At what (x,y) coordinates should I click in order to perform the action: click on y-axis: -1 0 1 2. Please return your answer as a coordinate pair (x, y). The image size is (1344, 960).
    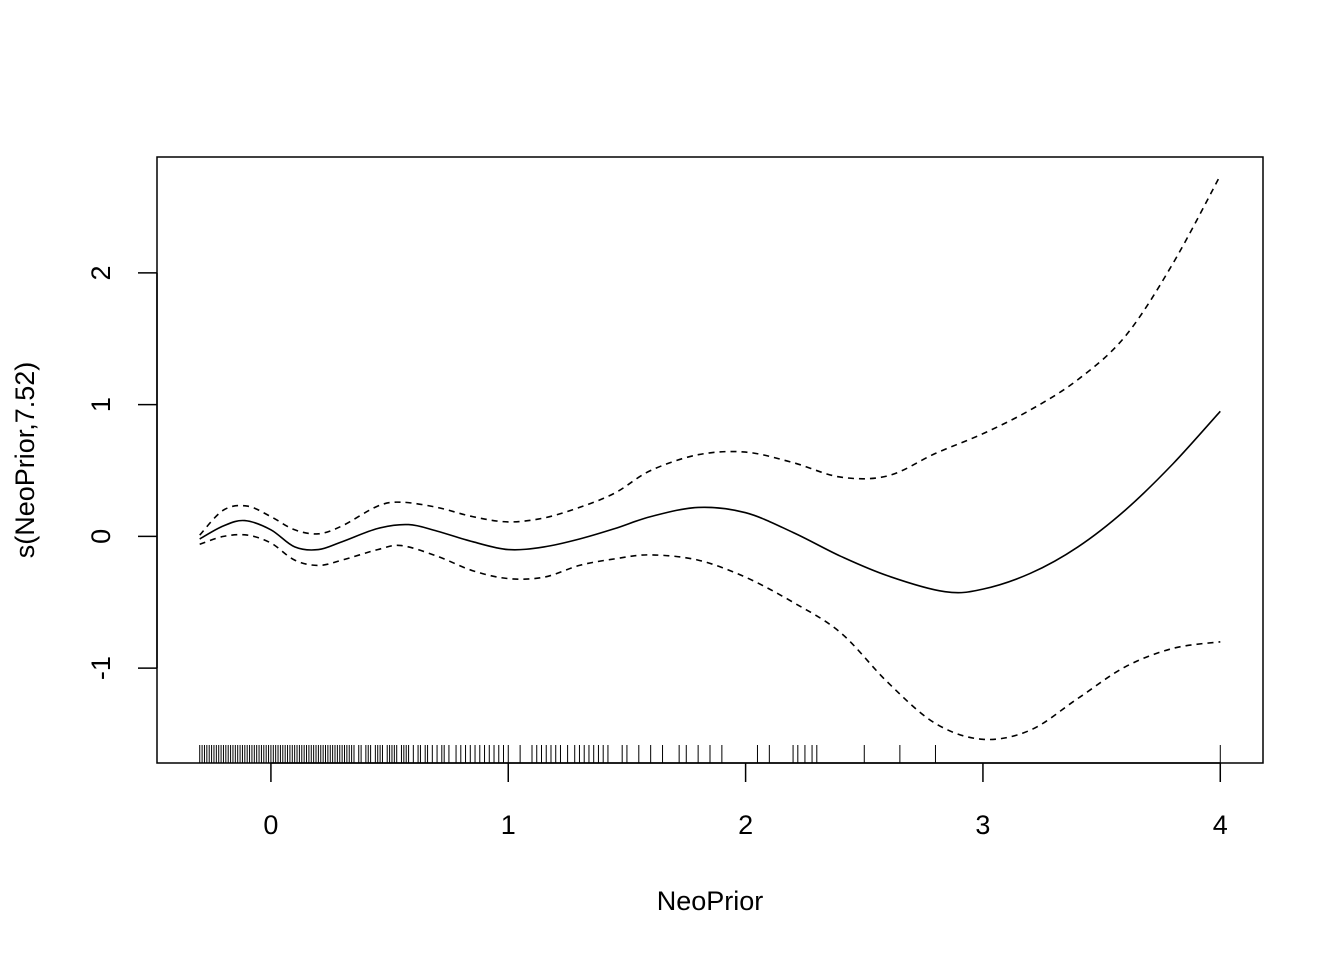
    Looking at the image, I should click on (122, 472).